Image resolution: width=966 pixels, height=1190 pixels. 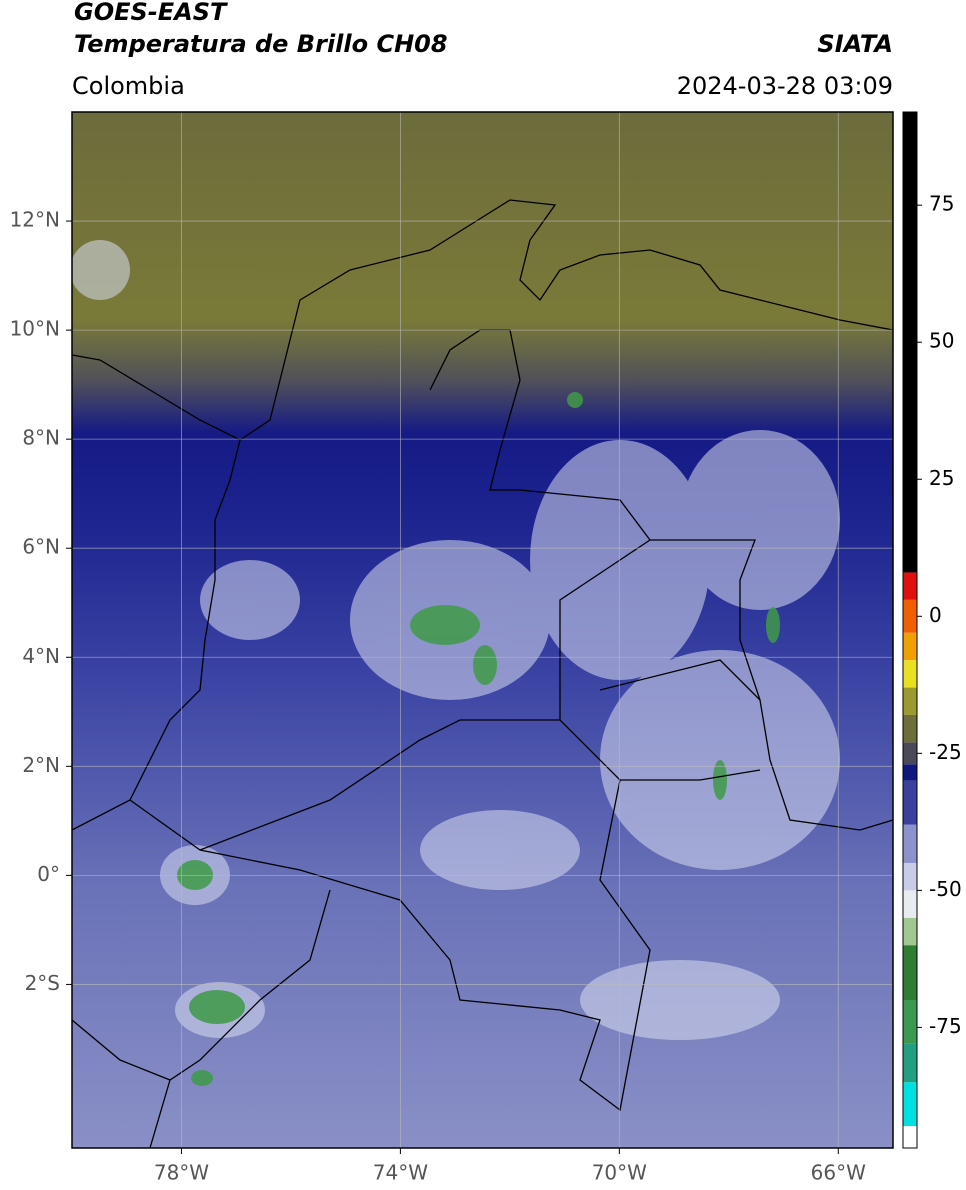 I want to click on colorbar-tick-label: 50, so click(x=941, y=341).